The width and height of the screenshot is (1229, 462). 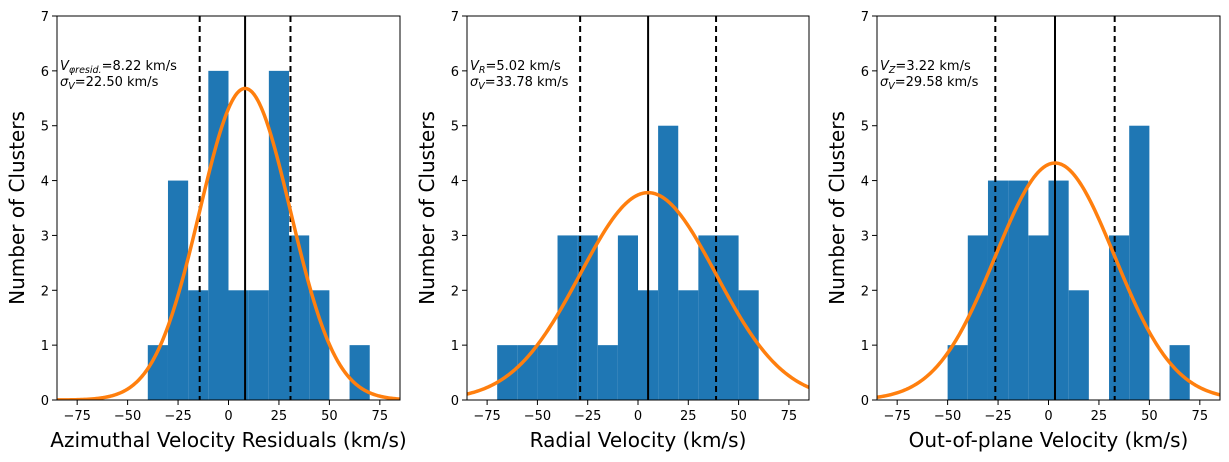 What do you see at coordinates (118, 67) in the screenshot?
I see `annotation-mean: Vφresid.=8.22 km/s` at bounding box center [118, 67].